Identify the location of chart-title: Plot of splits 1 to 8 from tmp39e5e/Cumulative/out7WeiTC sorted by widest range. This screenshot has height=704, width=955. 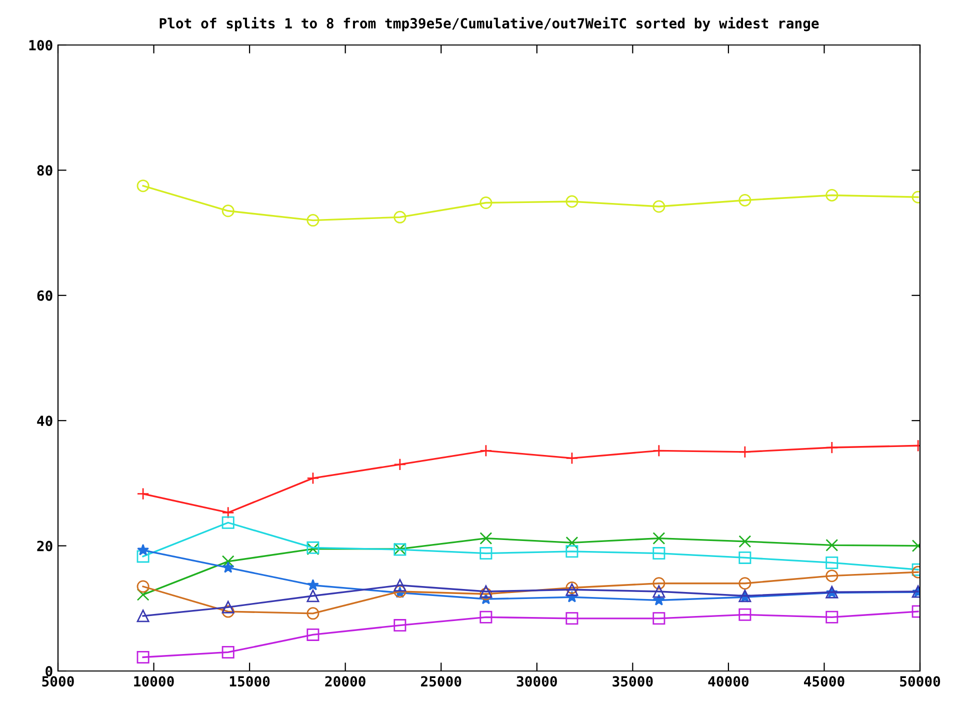
(489, 24).